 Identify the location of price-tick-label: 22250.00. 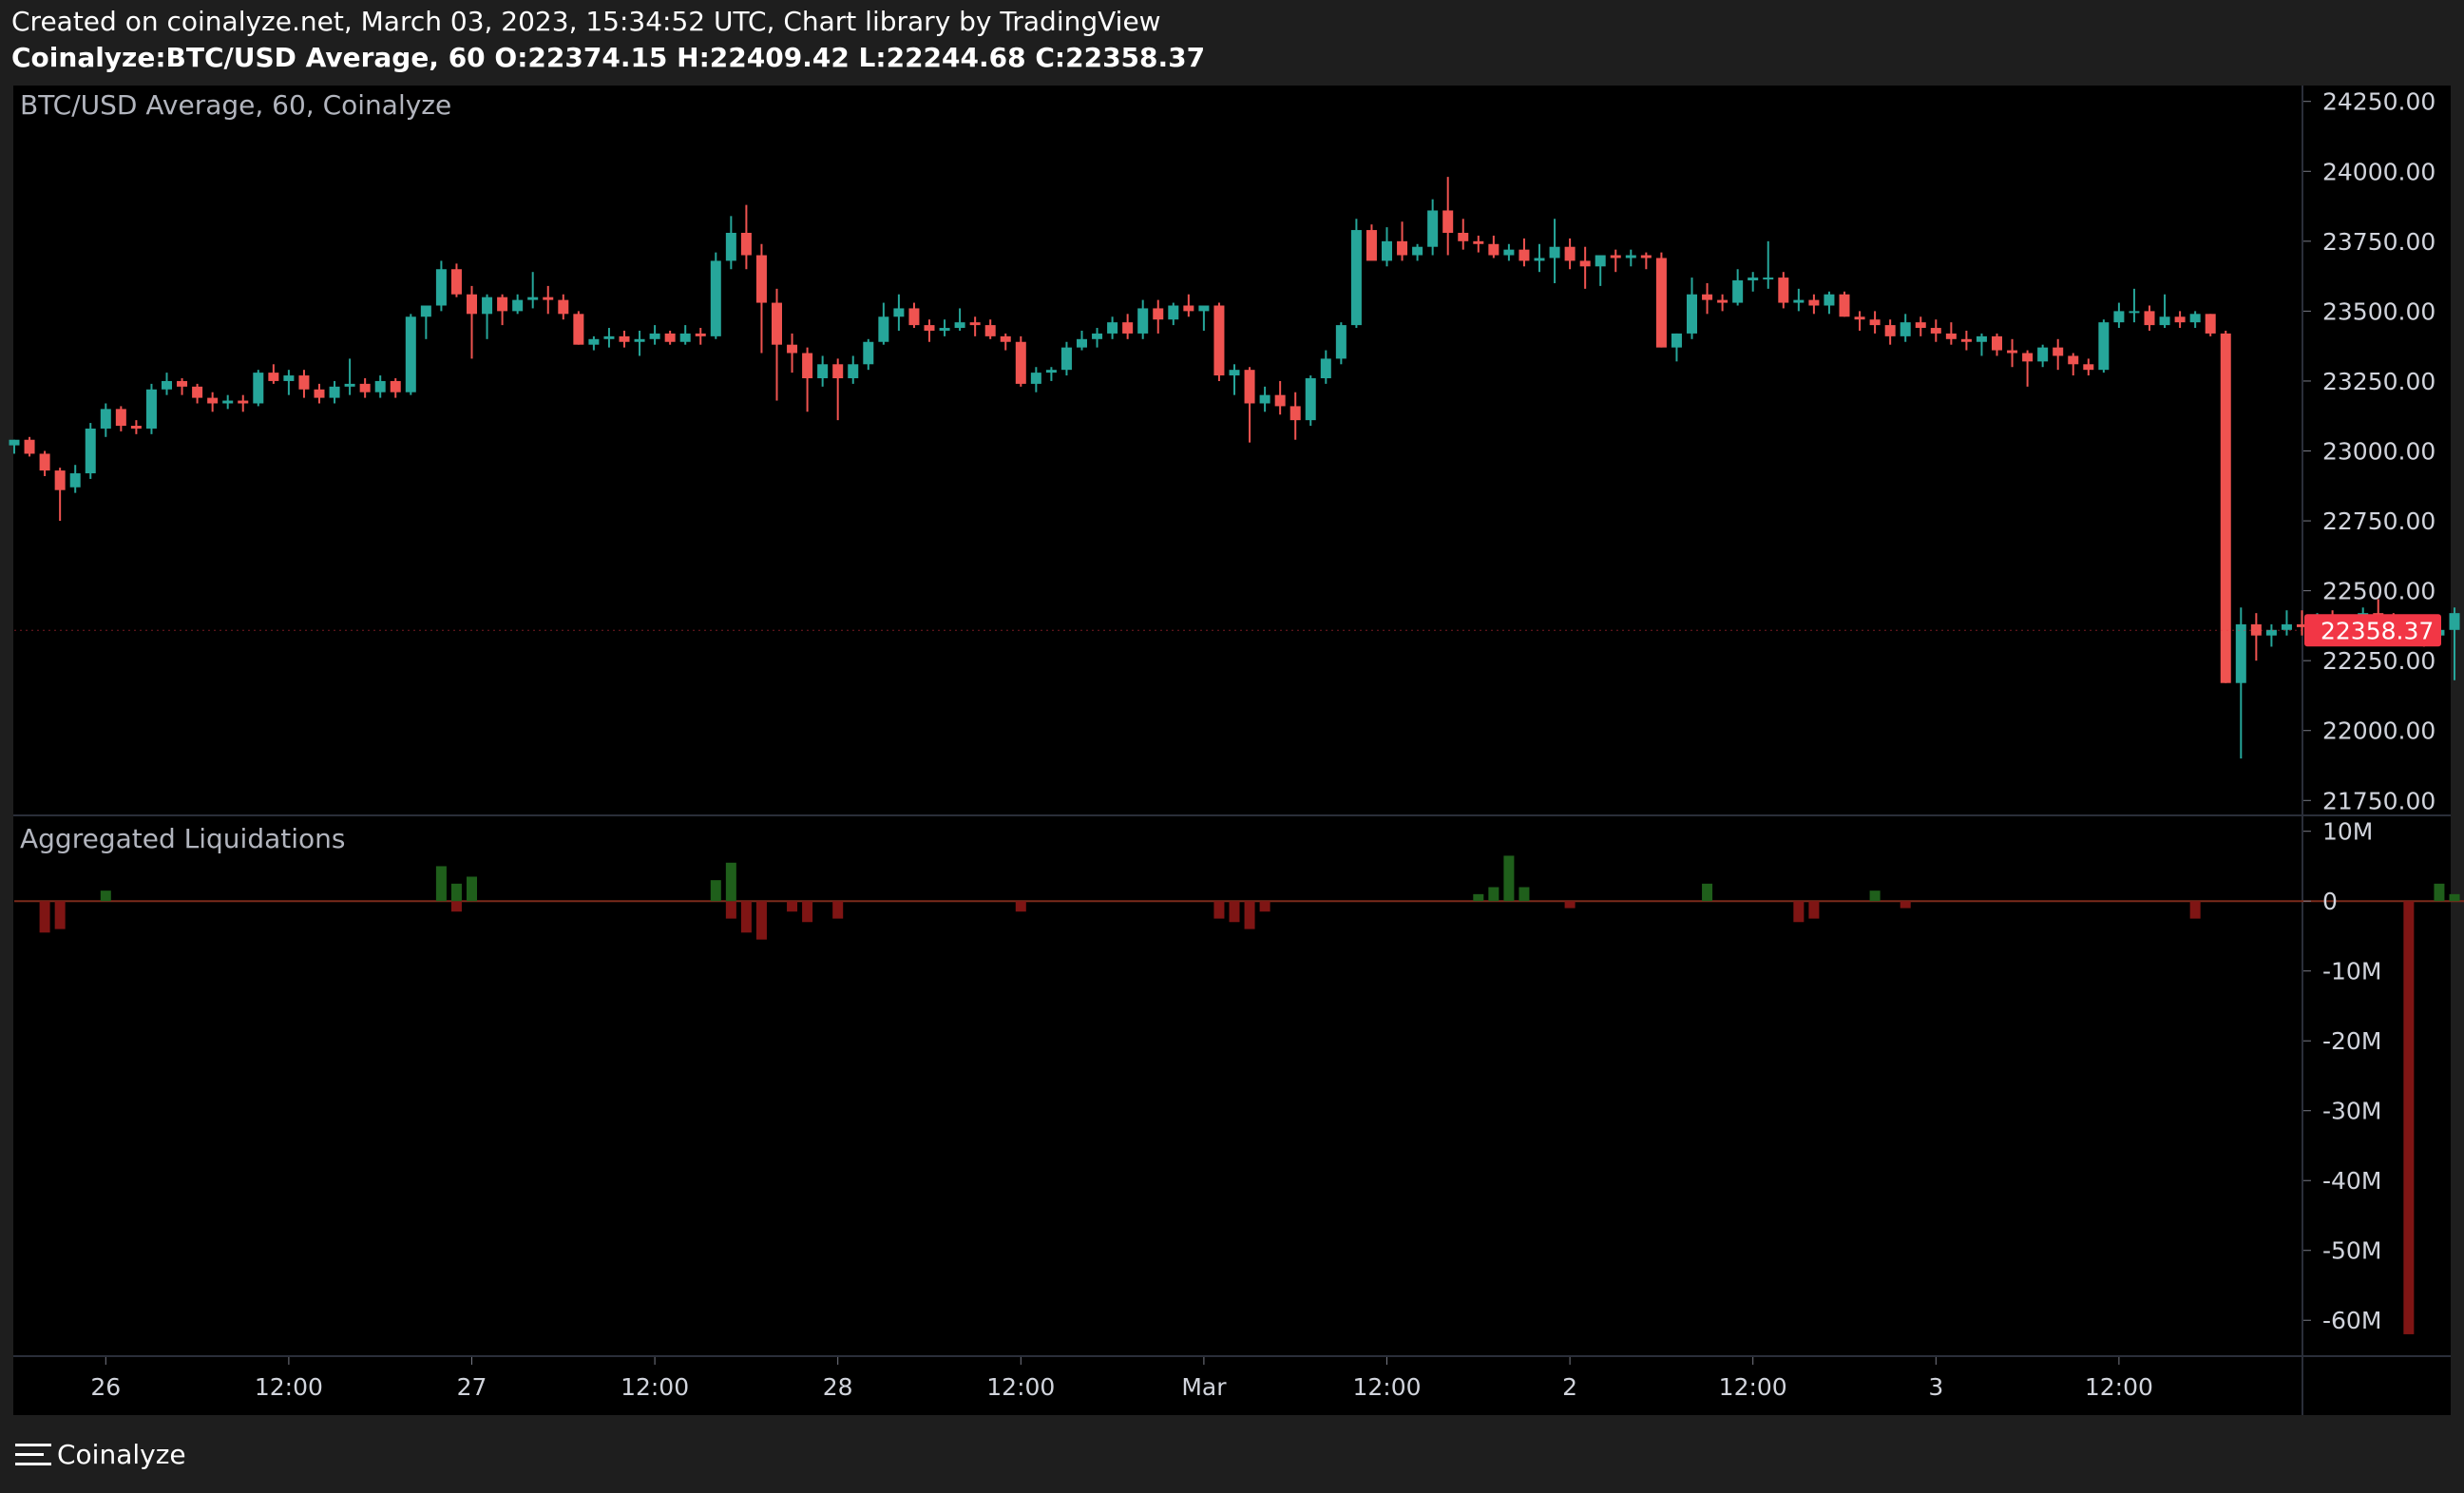
(2378, 661).